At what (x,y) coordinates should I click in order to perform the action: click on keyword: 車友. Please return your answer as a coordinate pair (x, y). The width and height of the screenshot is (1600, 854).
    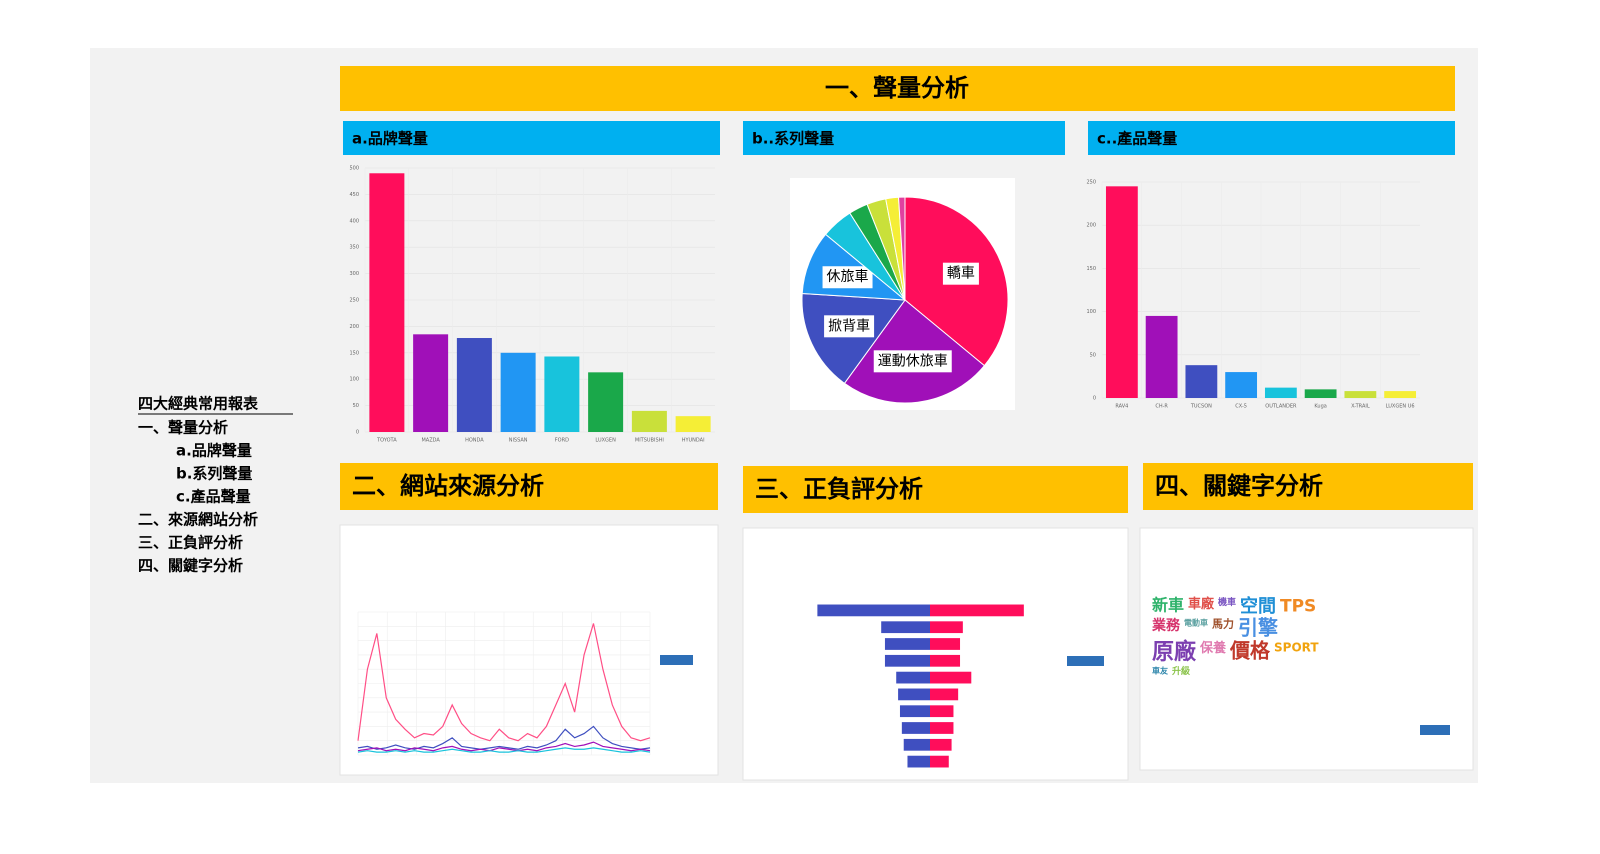
    Looking at the image, I should click on (1160, 671).